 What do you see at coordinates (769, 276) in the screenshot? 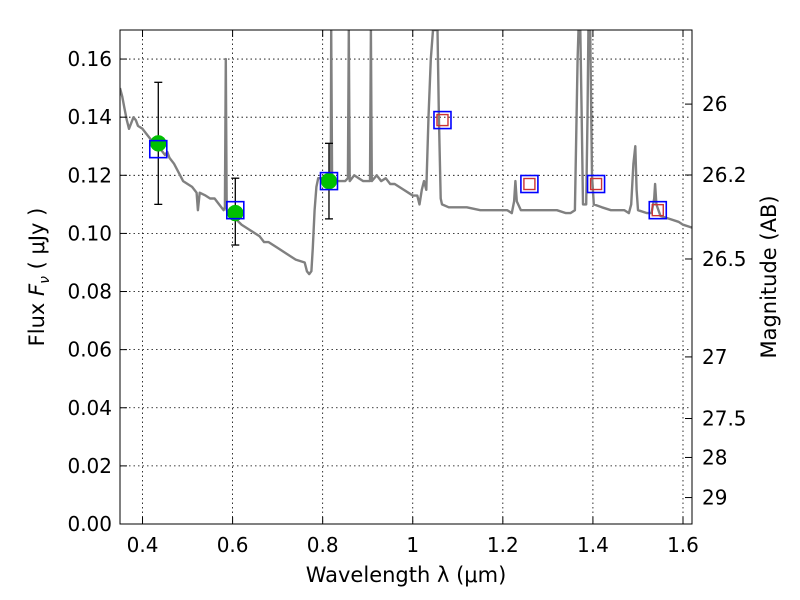
I see `y2-axis-label: Magnitude (AB)` at bounding box center [769, 276].